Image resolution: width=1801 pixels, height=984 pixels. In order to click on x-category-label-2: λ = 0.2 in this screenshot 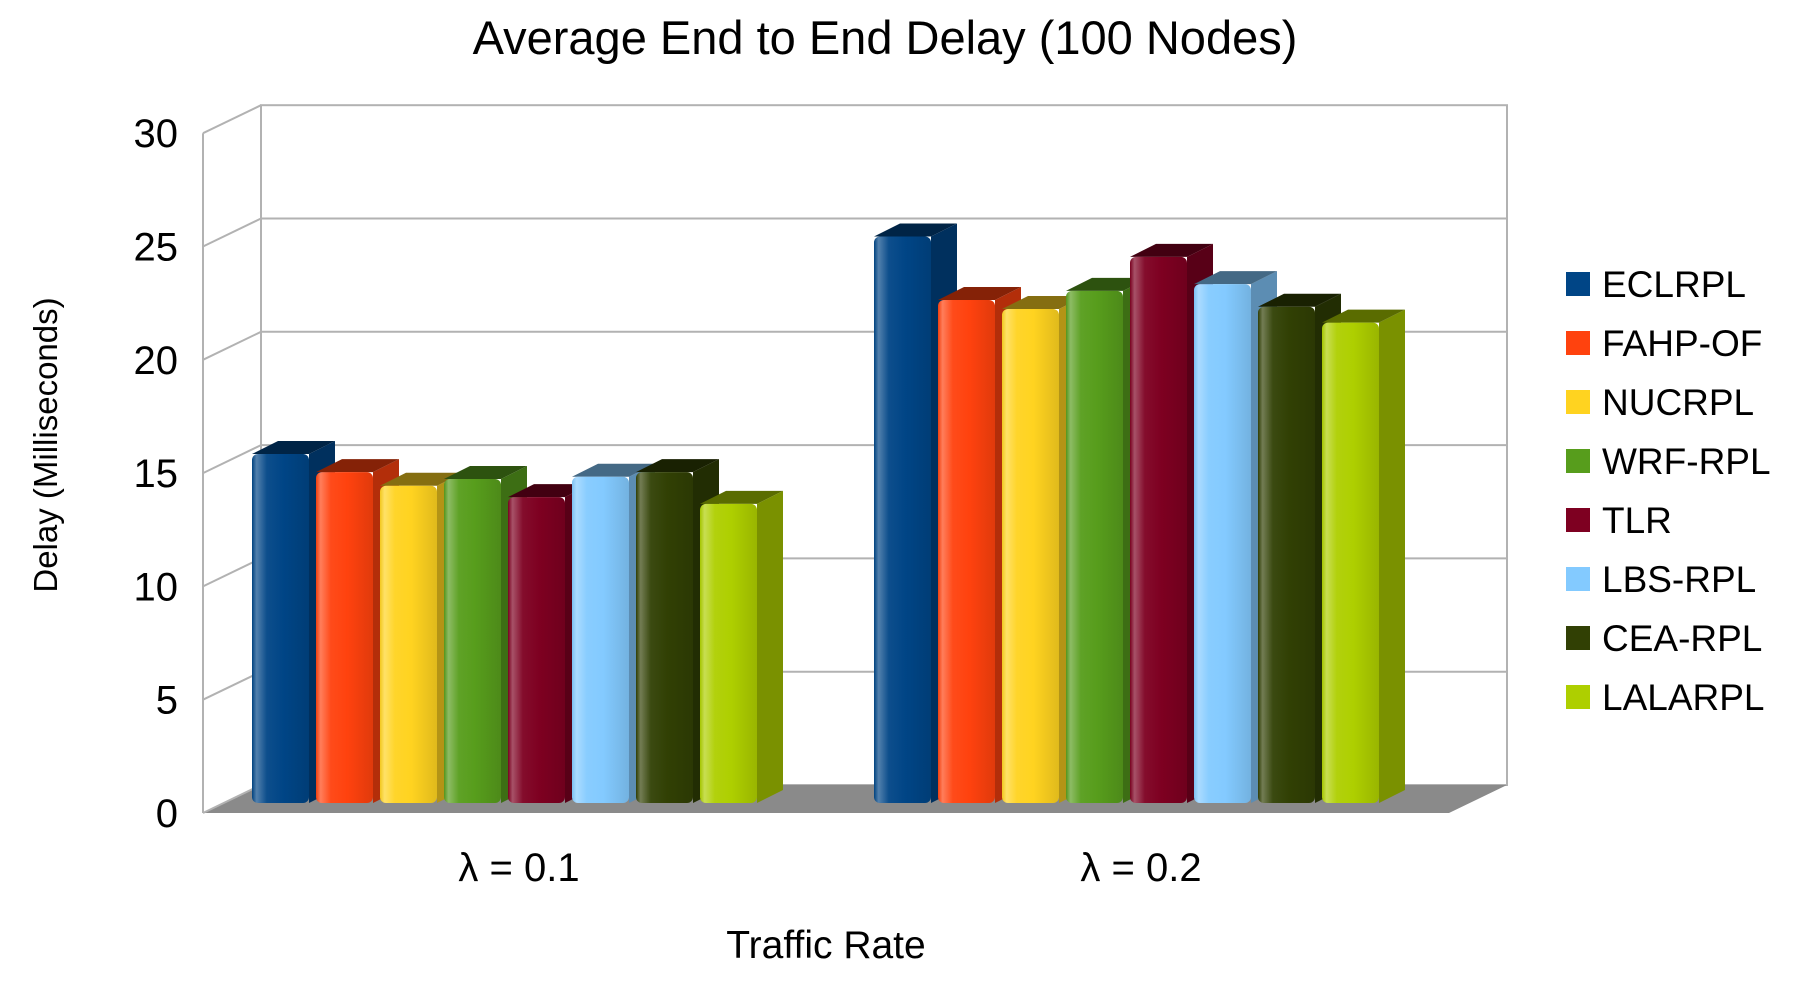, I will do `click(1140, 868)`.